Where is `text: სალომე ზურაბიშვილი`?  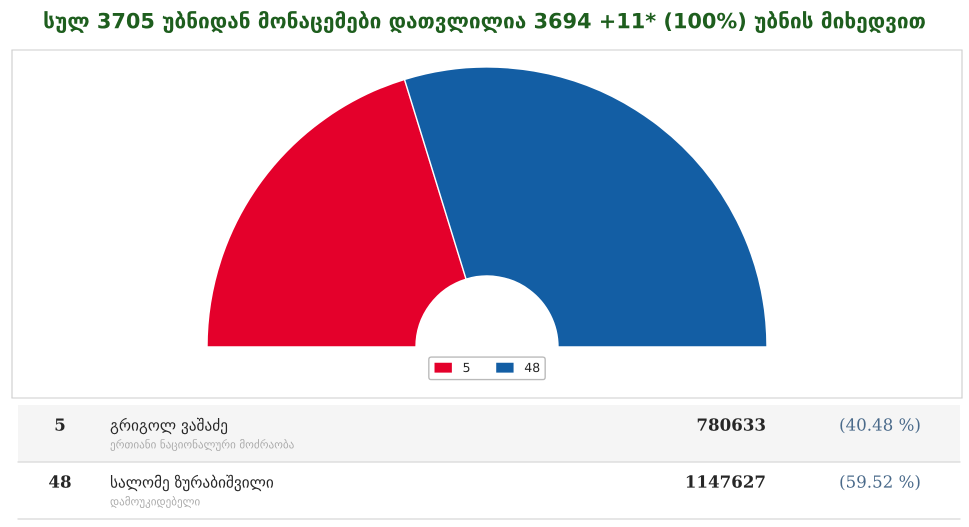
text: სალომე ზურაბიშვილი is located at coordinates (192, 483).